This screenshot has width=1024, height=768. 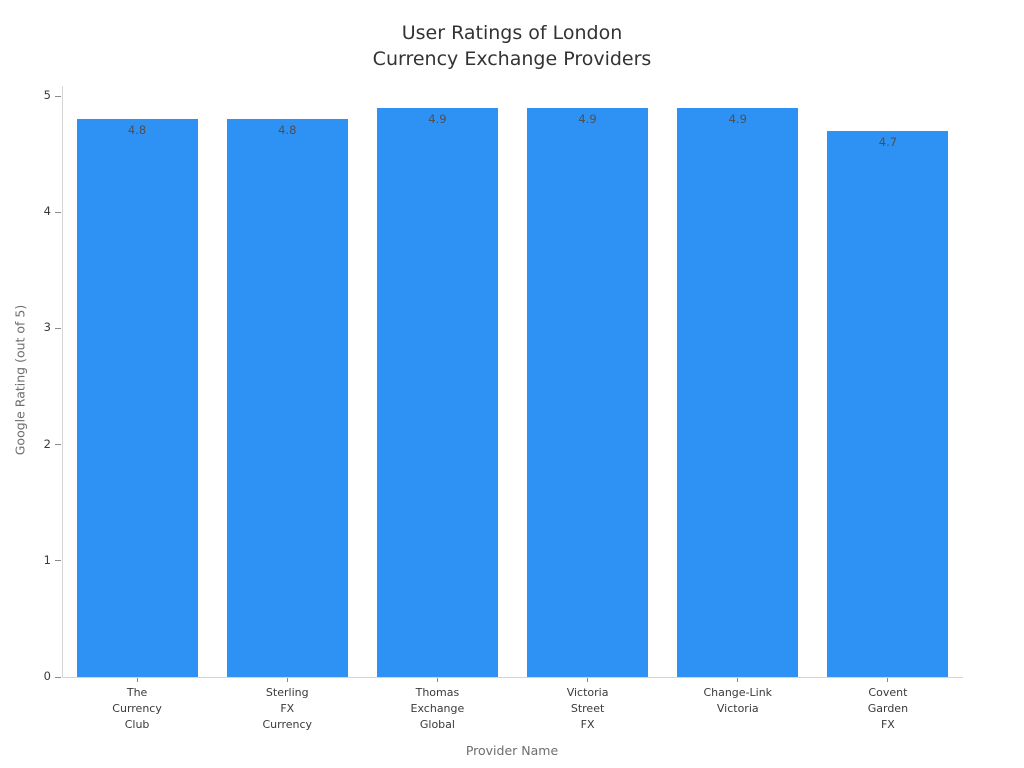 What do you see at coordinates (47, 559) in the screenshot?
I see `y-tick-label: 1` at bounding box center [47, 559].